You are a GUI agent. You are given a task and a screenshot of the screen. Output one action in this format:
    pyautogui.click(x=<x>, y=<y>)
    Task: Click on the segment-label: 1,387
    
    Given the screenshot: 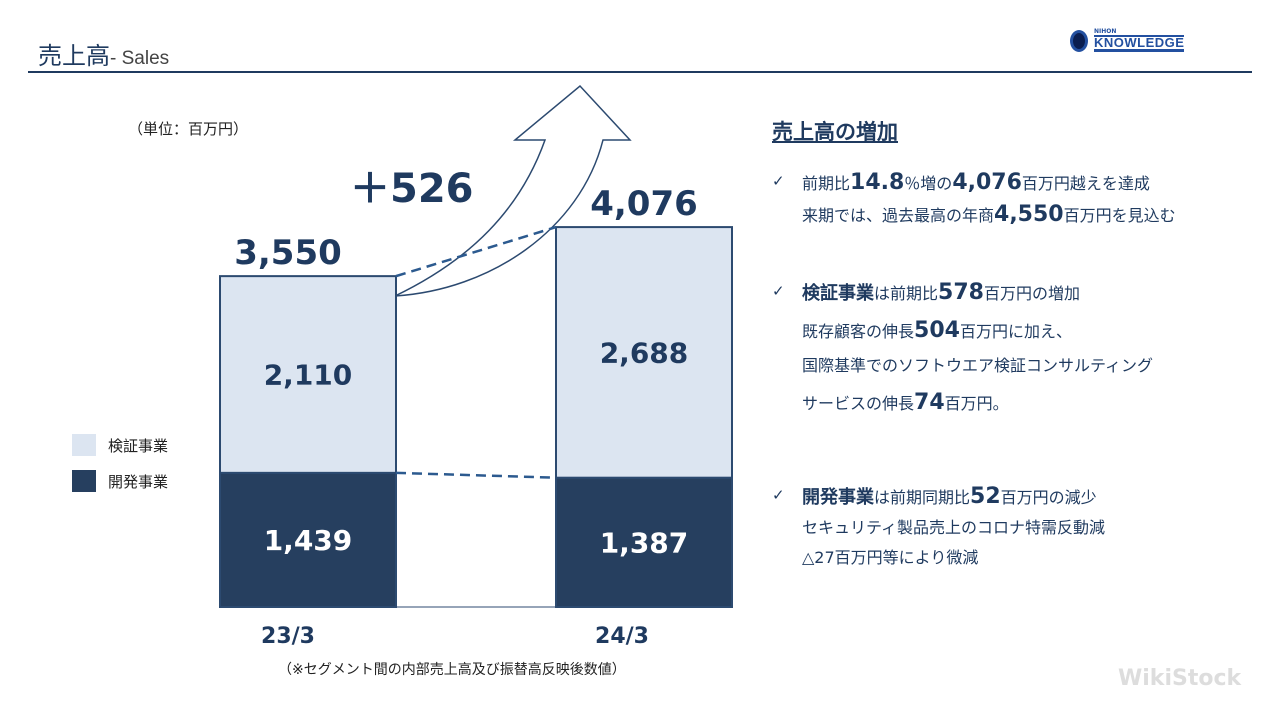 What is the action you would take?
    pyautogui.click(x=644, y=542)
    